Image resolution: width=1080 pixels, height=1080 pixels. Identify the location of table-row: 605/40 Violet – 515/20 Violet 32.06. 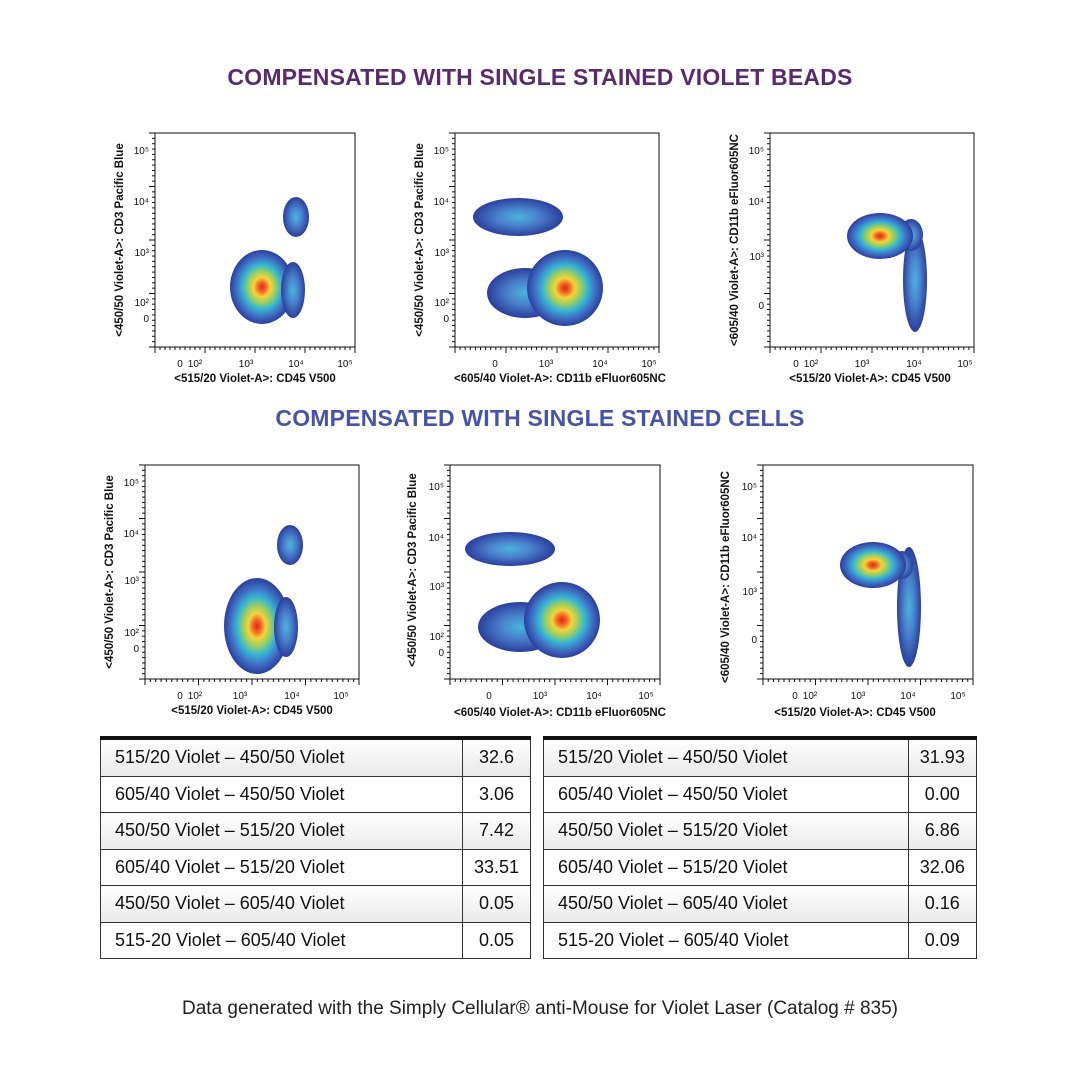
(760, 867).